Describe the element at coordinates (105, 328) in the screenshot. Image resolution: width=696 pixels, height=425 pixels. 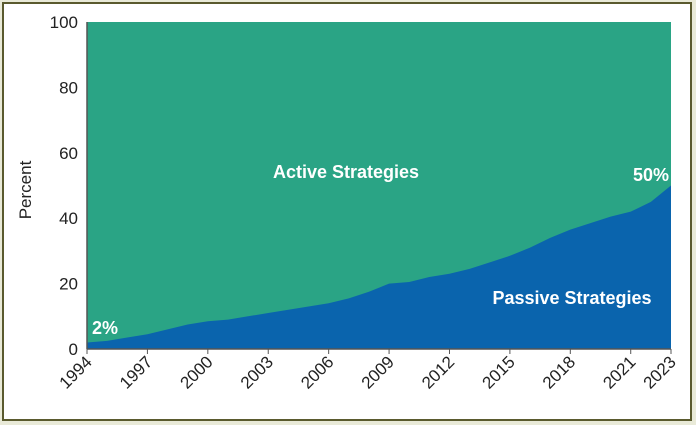
I see `start-value-label: 2%` at that location.